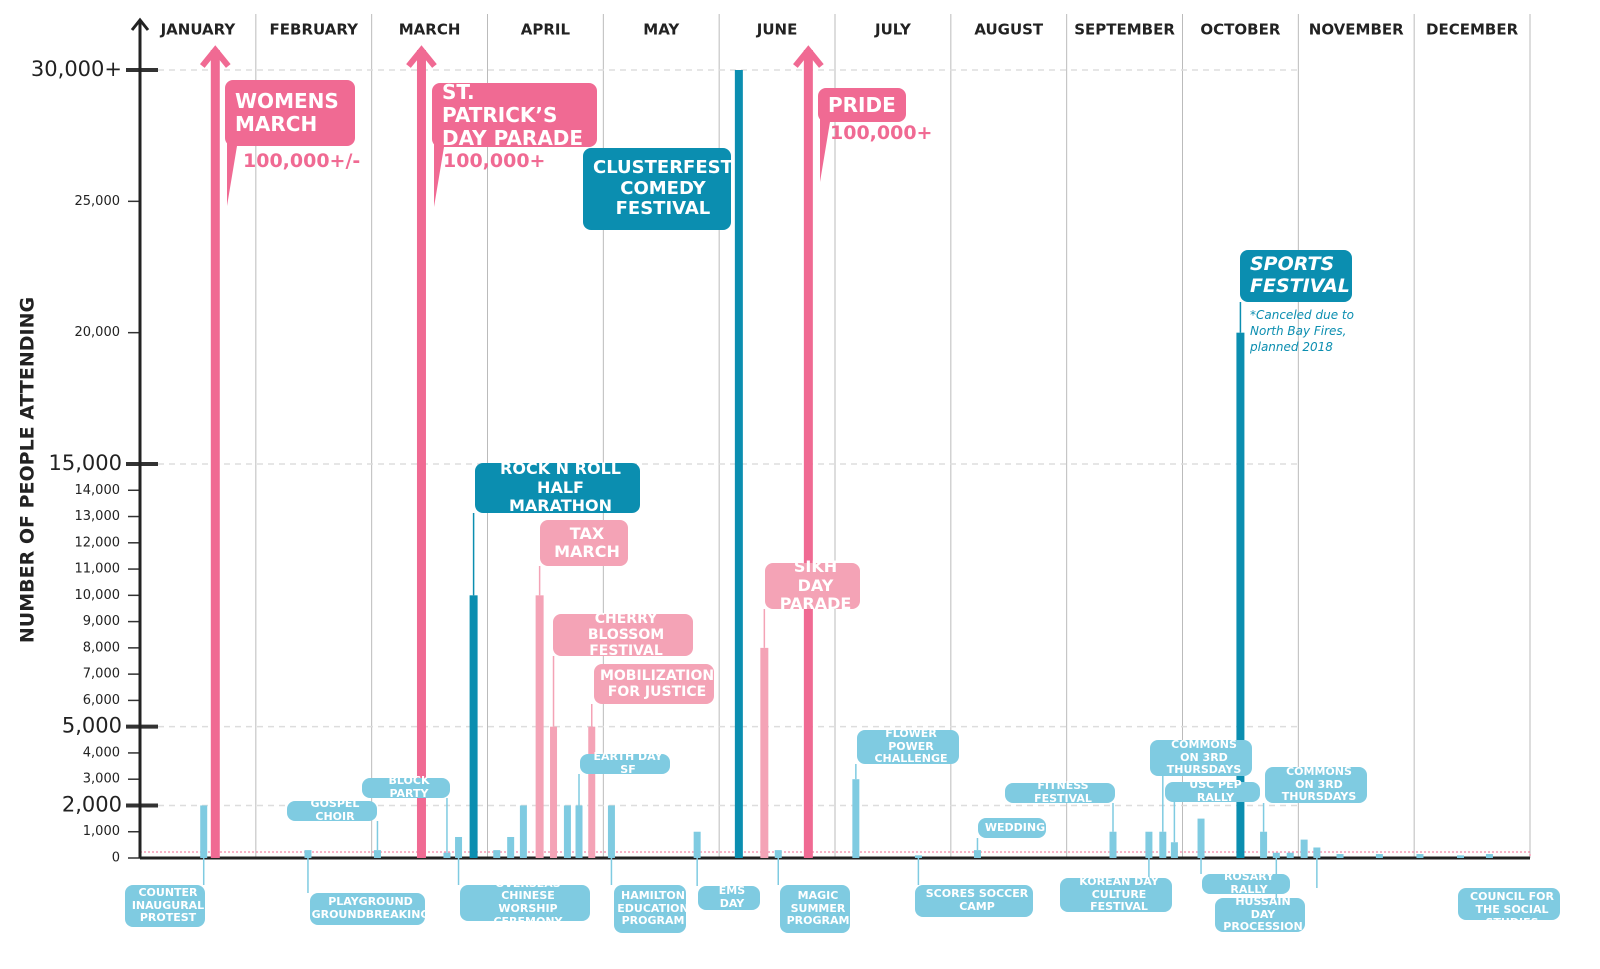 The image size is (1600, 969). I want to click on event-label: TAX MARCH, so click(584, 543).